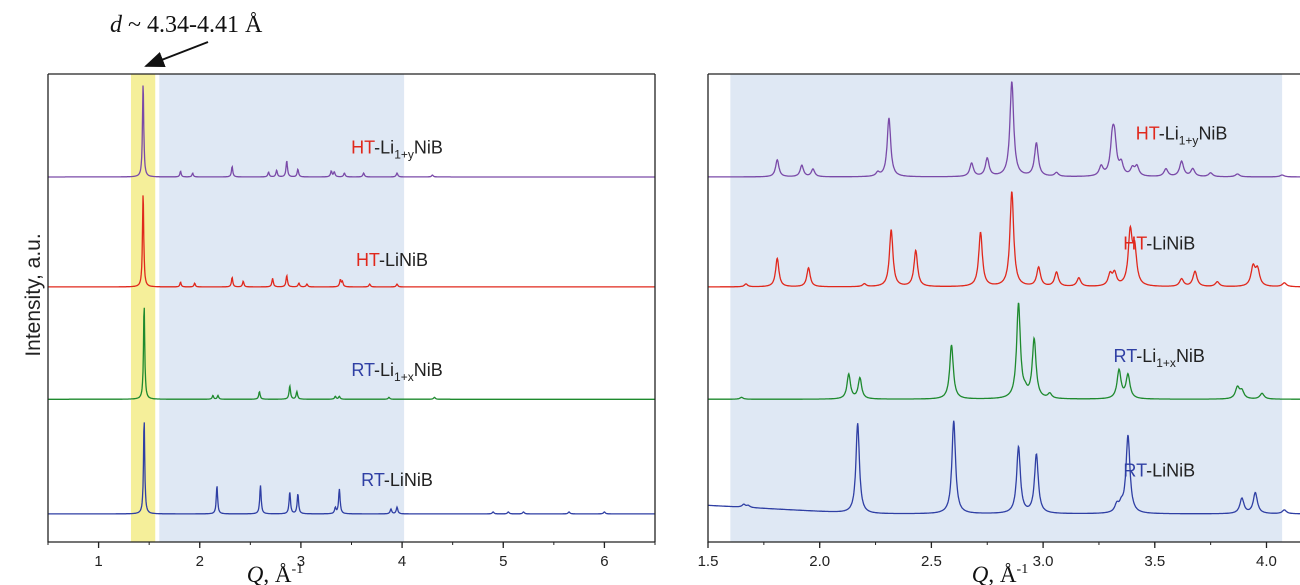 This screenshot has height=585, width=1300. I want to click on x-axis-label-left: Q, Å-1, so click(275, 573).